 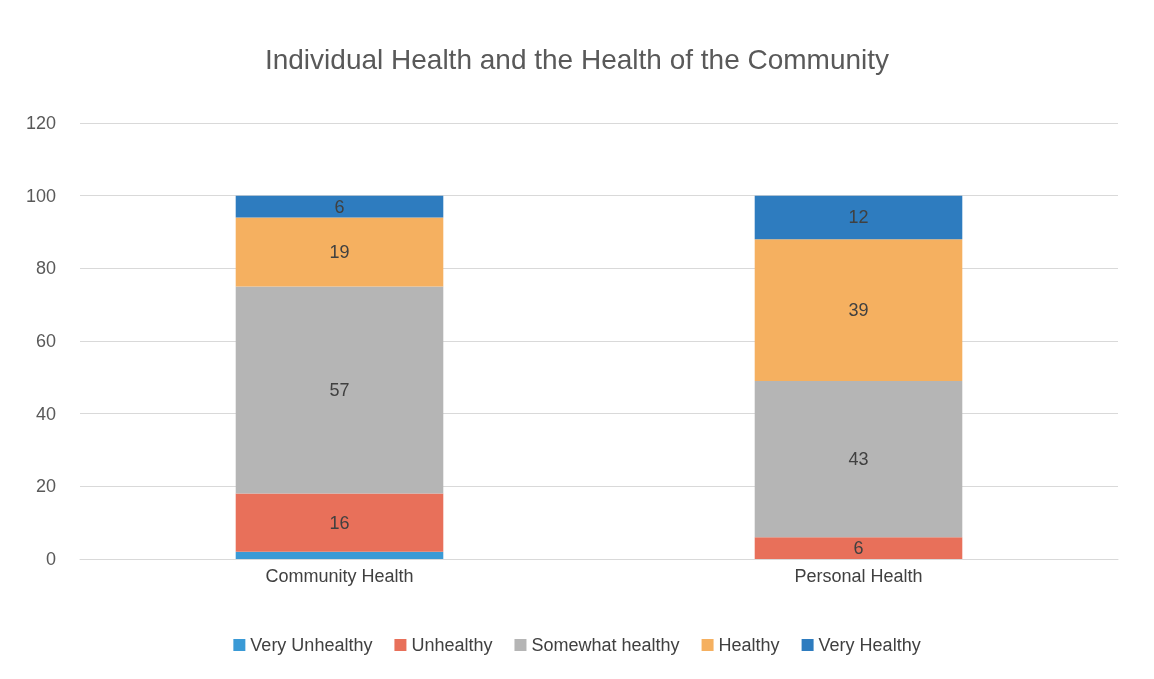 I want to click on x-tick-label: Personal Health, so click(x=858, y=576).